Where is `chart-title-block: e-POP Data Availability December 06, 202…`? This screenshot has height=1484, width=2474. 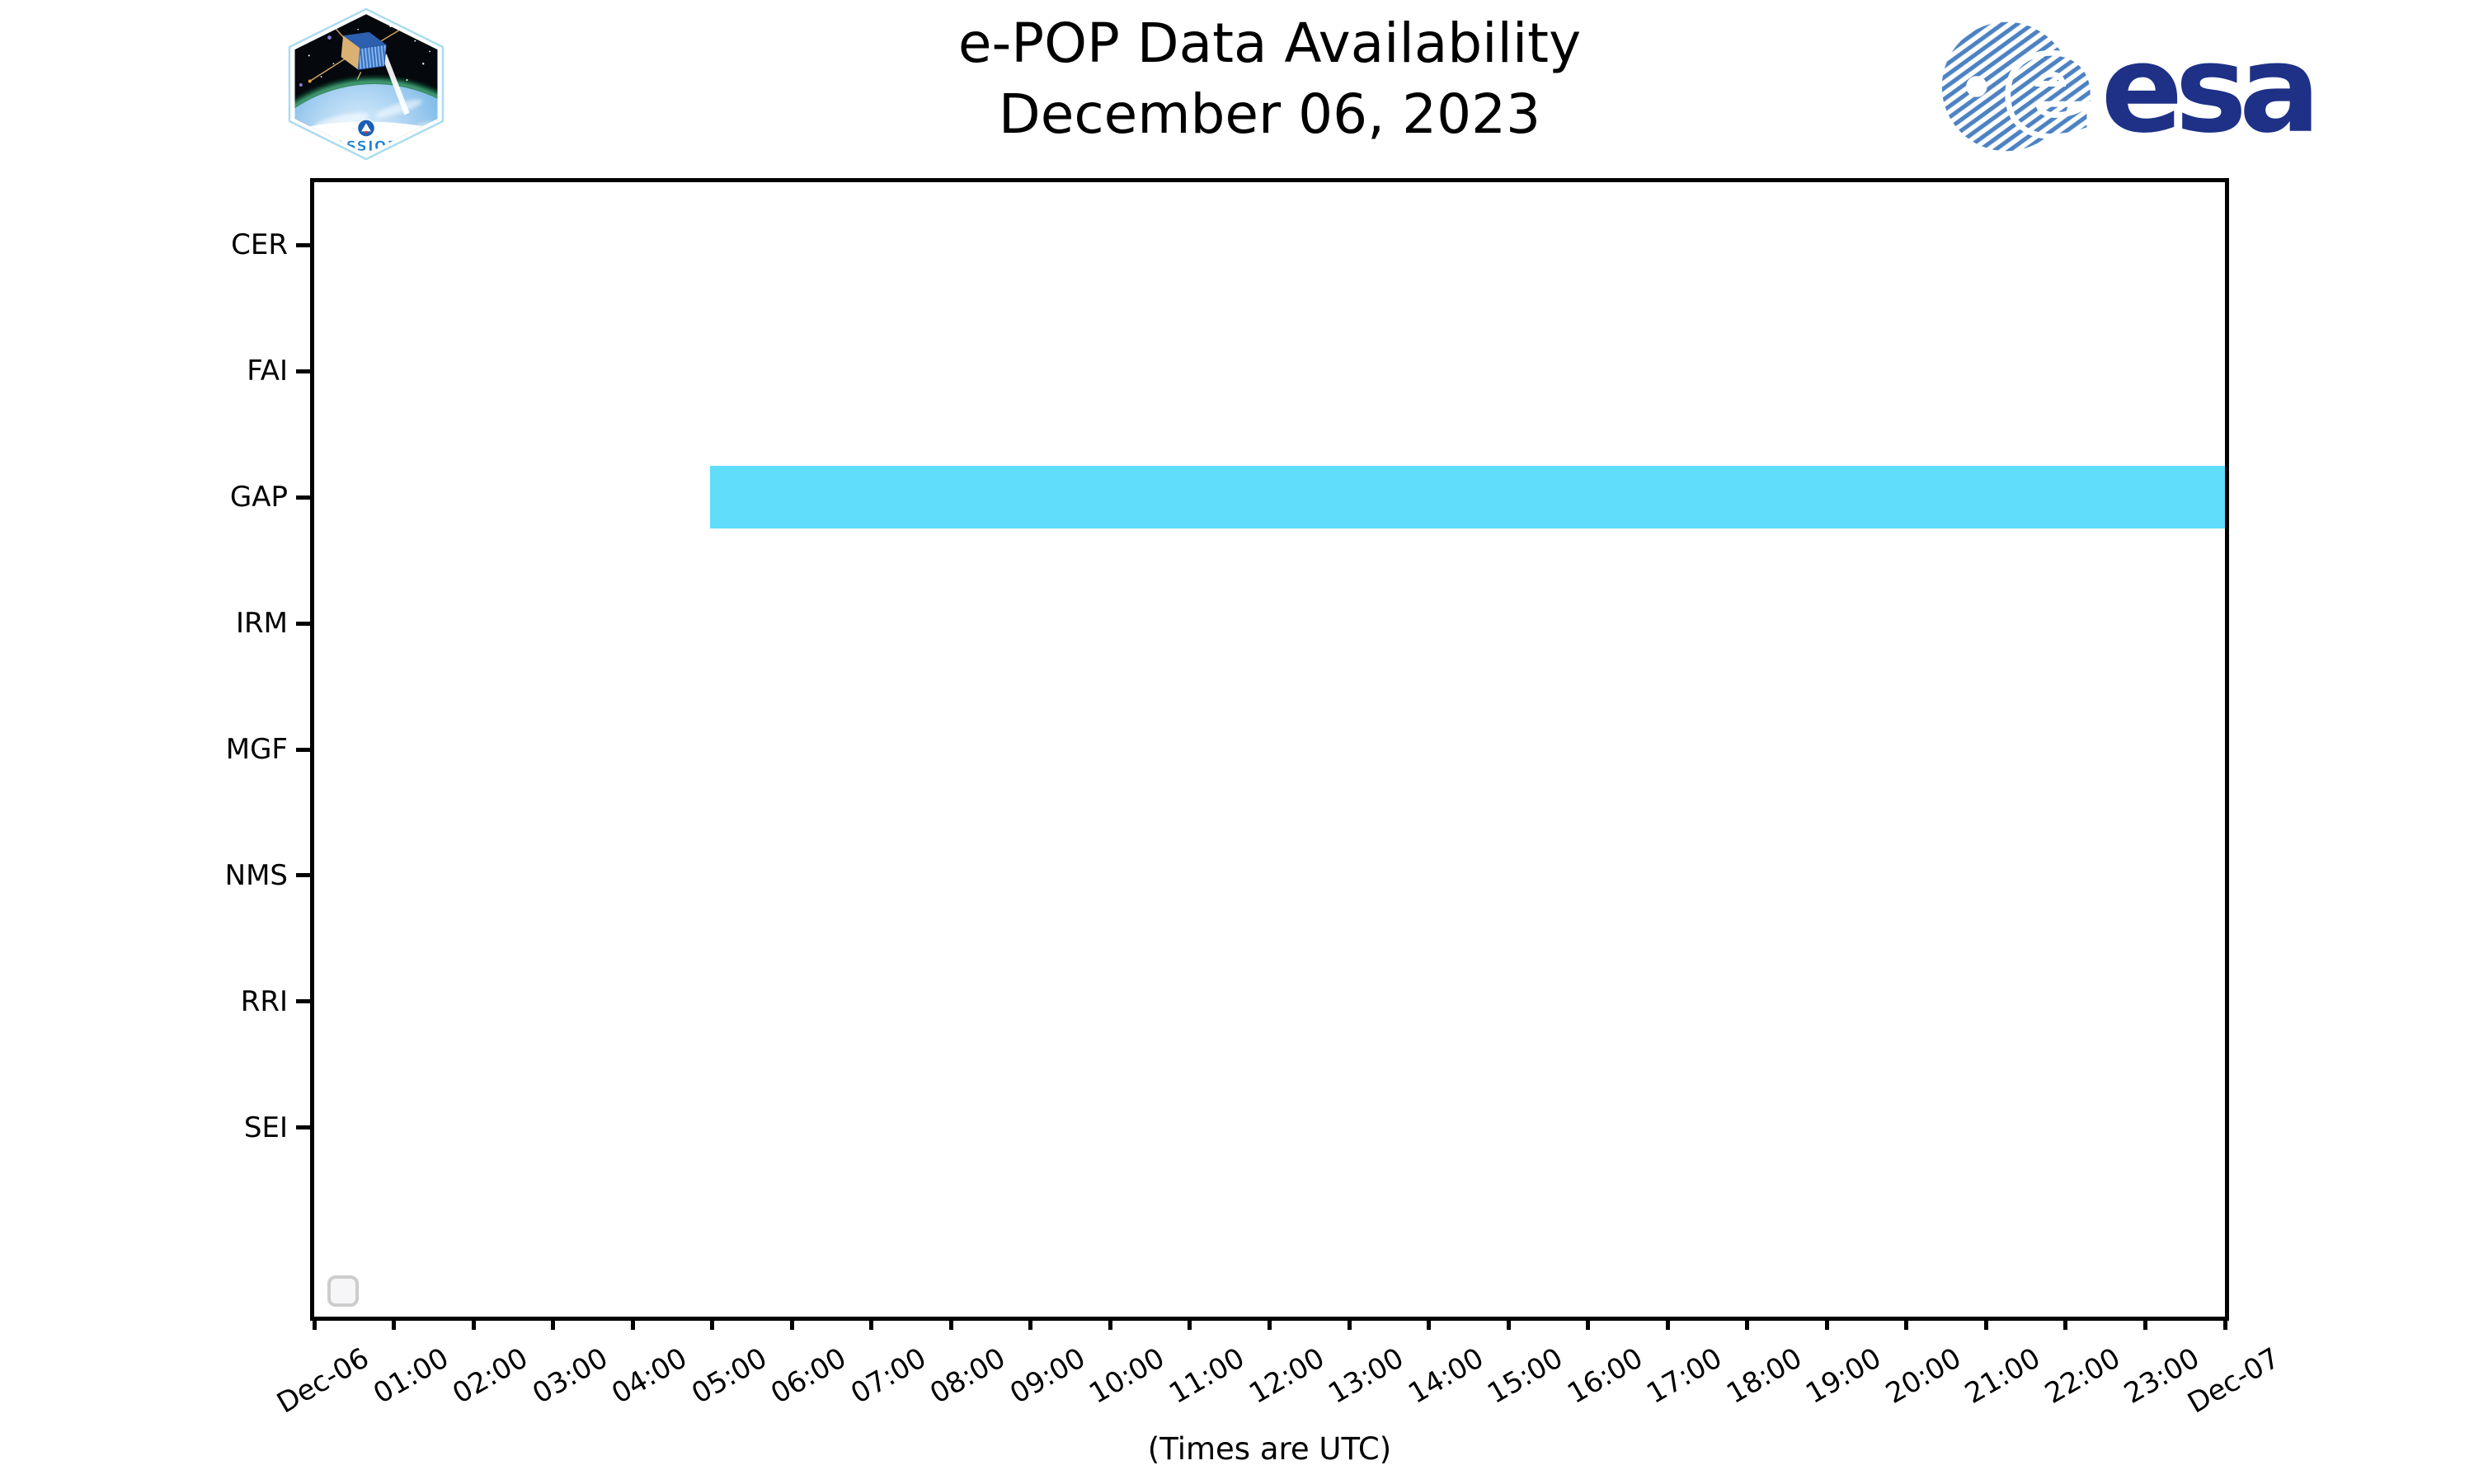 chart-title-block: e-POP Data Availability December 06, 202… is located at coordinates (1269, 79).